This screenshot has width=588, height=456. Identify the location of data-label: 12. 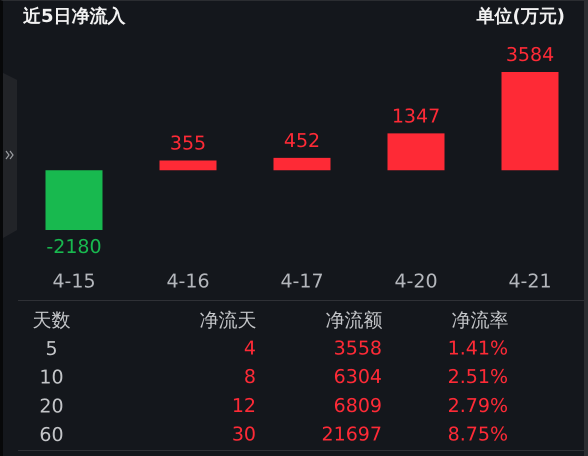
(244, 405).